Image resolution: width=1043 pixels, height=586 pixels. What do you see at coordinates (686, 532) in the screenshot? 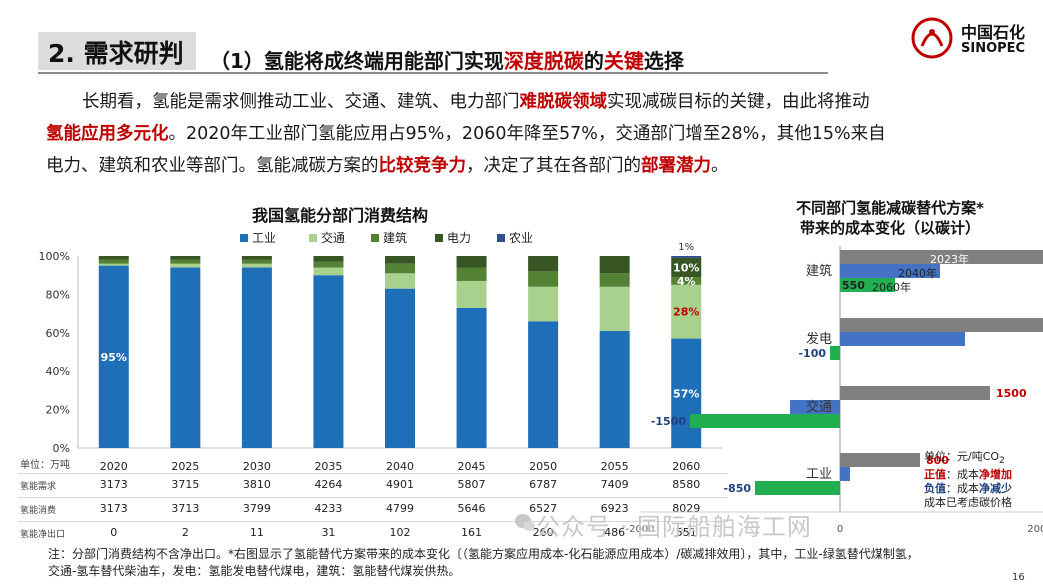
I see `table-cell: 551` at bounding box center [686, 532].